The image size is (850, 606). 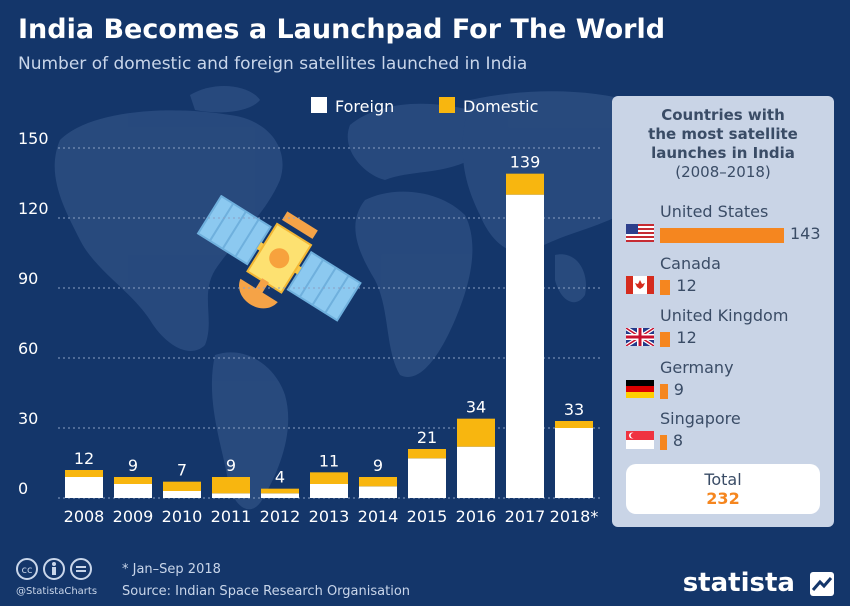 What do you see at coordinates (57, 591) in the screenshot?
I see `twitter-handle: @StatistaCharts` at bounding box center [57, 591].